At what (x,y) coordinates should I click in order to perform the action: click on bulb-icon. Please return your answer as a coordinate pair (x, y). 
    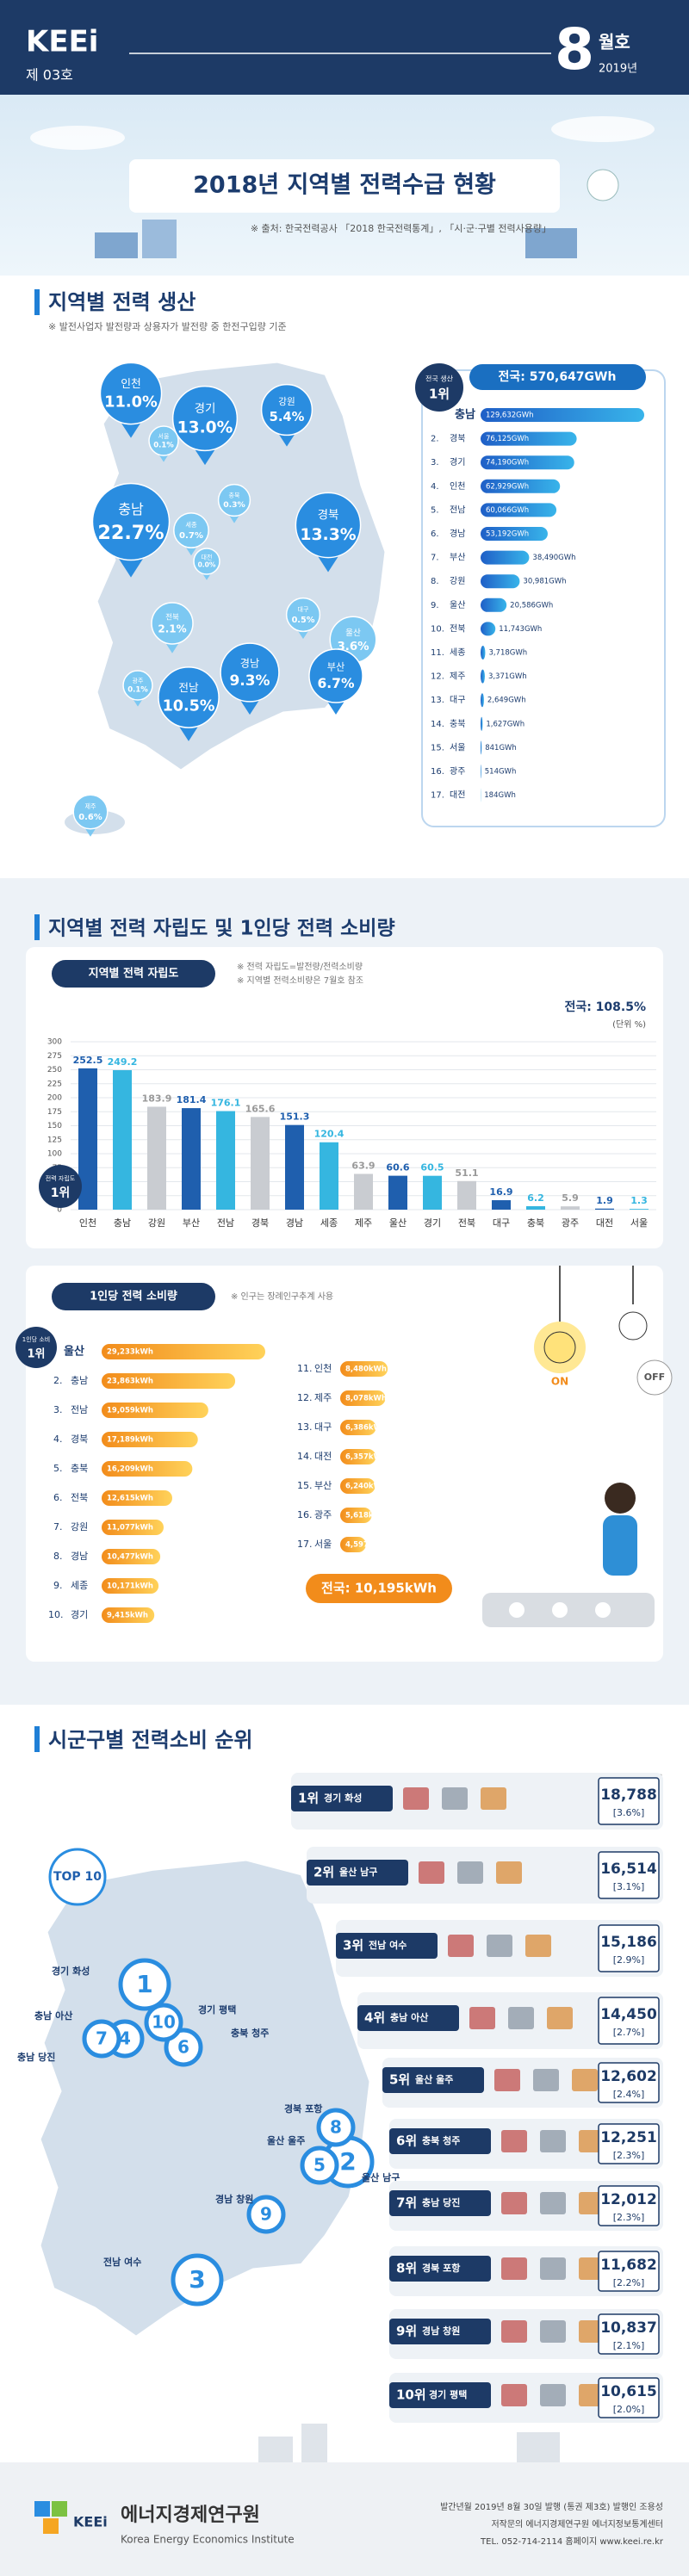
    Looking at the image, I should click on (603, 185).